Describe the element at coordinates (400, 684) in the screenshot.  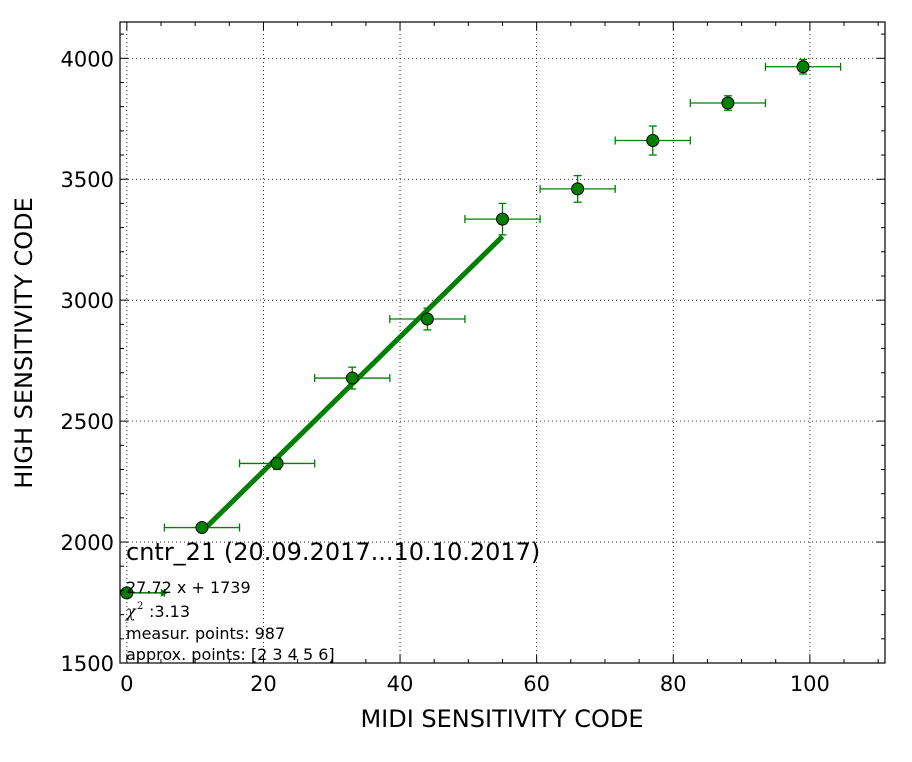
I see `x-tick-label: 40` at that location.